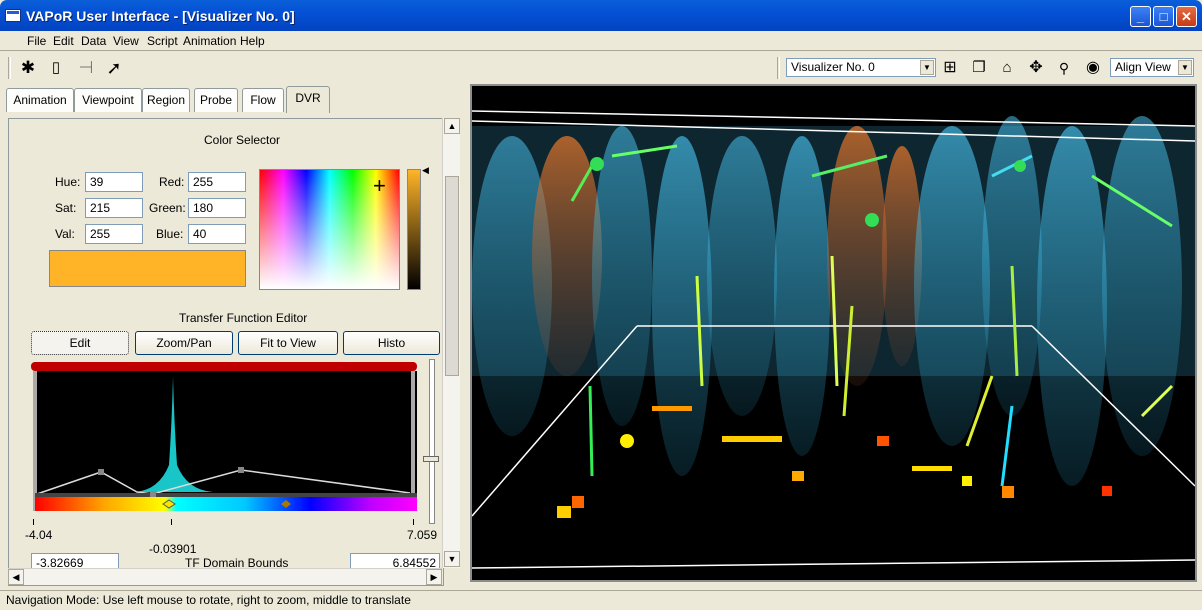 The height and width of the screenshot is (610, 1202). I want to click on color-swatch, so click(147, 268).